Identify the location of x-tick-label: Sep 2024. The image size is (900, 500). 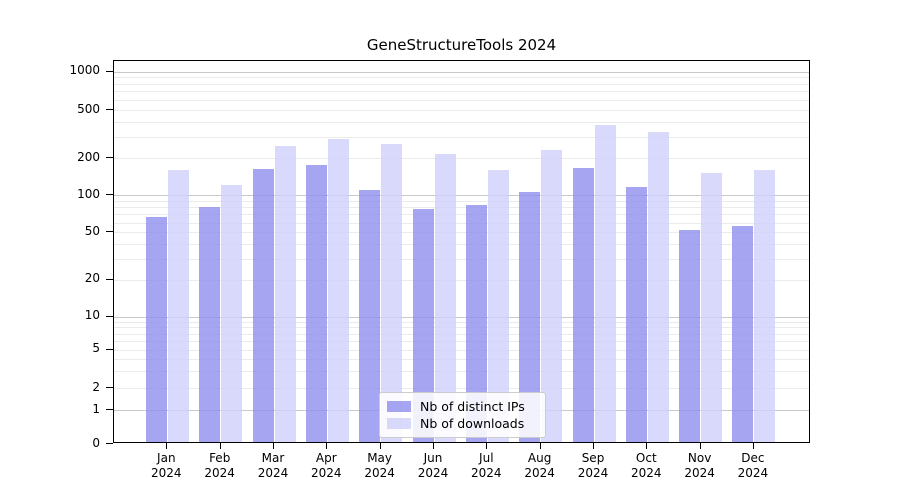
(593, 465).